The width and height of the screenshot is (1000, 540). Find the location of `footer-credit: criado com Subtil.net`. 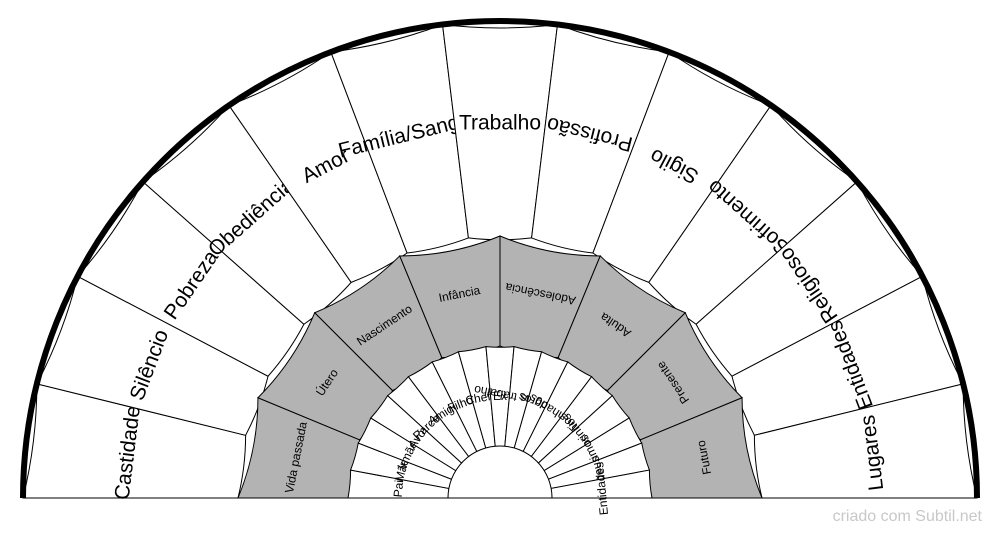

footer-credit: criado com Subtil.net is located at coordinates (907, 516).